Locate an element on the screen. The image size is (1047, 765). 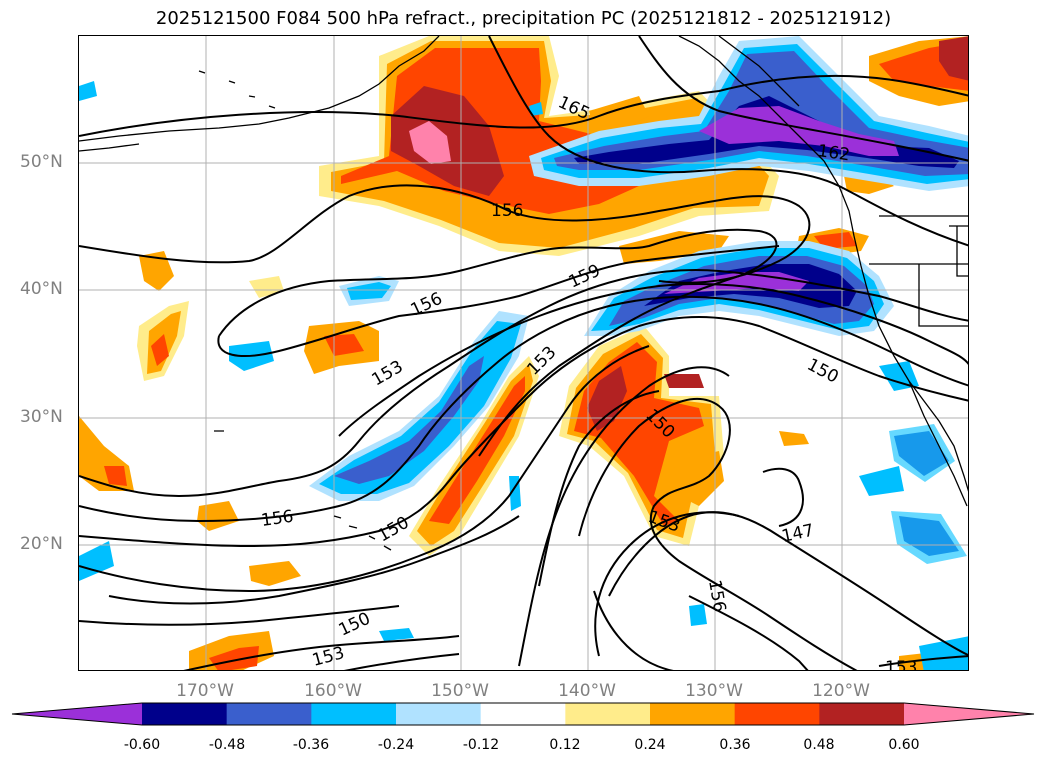
colorbar-tick: 0.48 is located at coordinates (819, 745).